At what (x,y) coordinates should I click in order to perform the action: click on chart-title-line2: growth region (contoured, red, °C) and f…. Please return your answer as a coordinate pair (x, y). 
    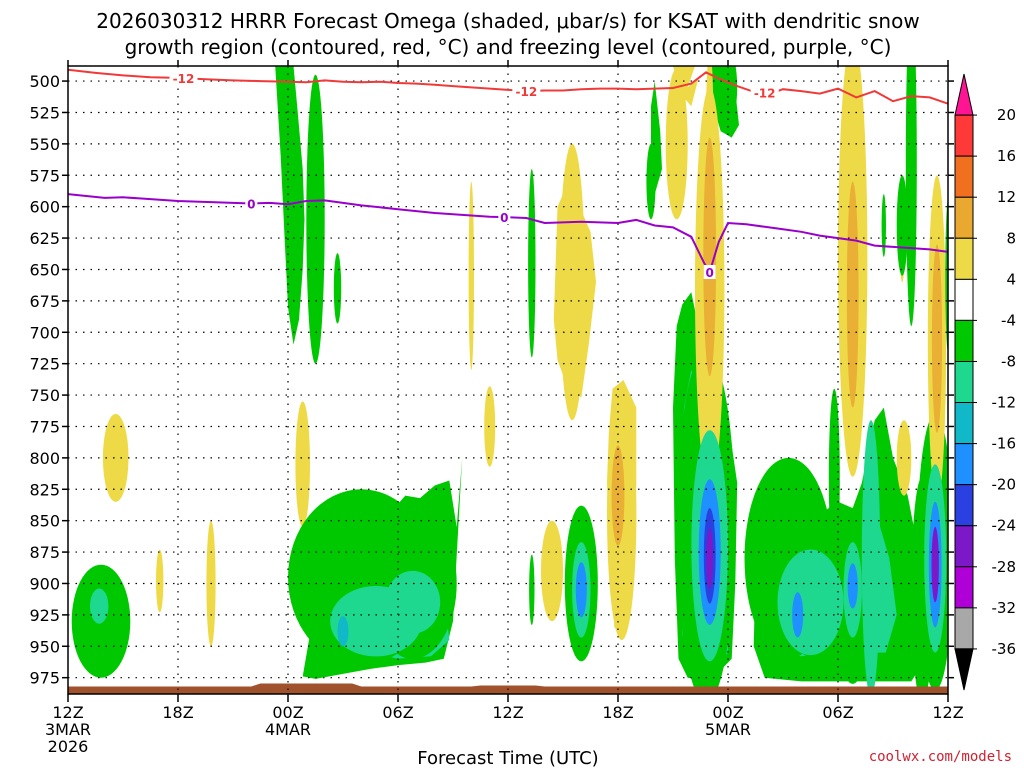
    Looking at the image, I should click on (508, 47).